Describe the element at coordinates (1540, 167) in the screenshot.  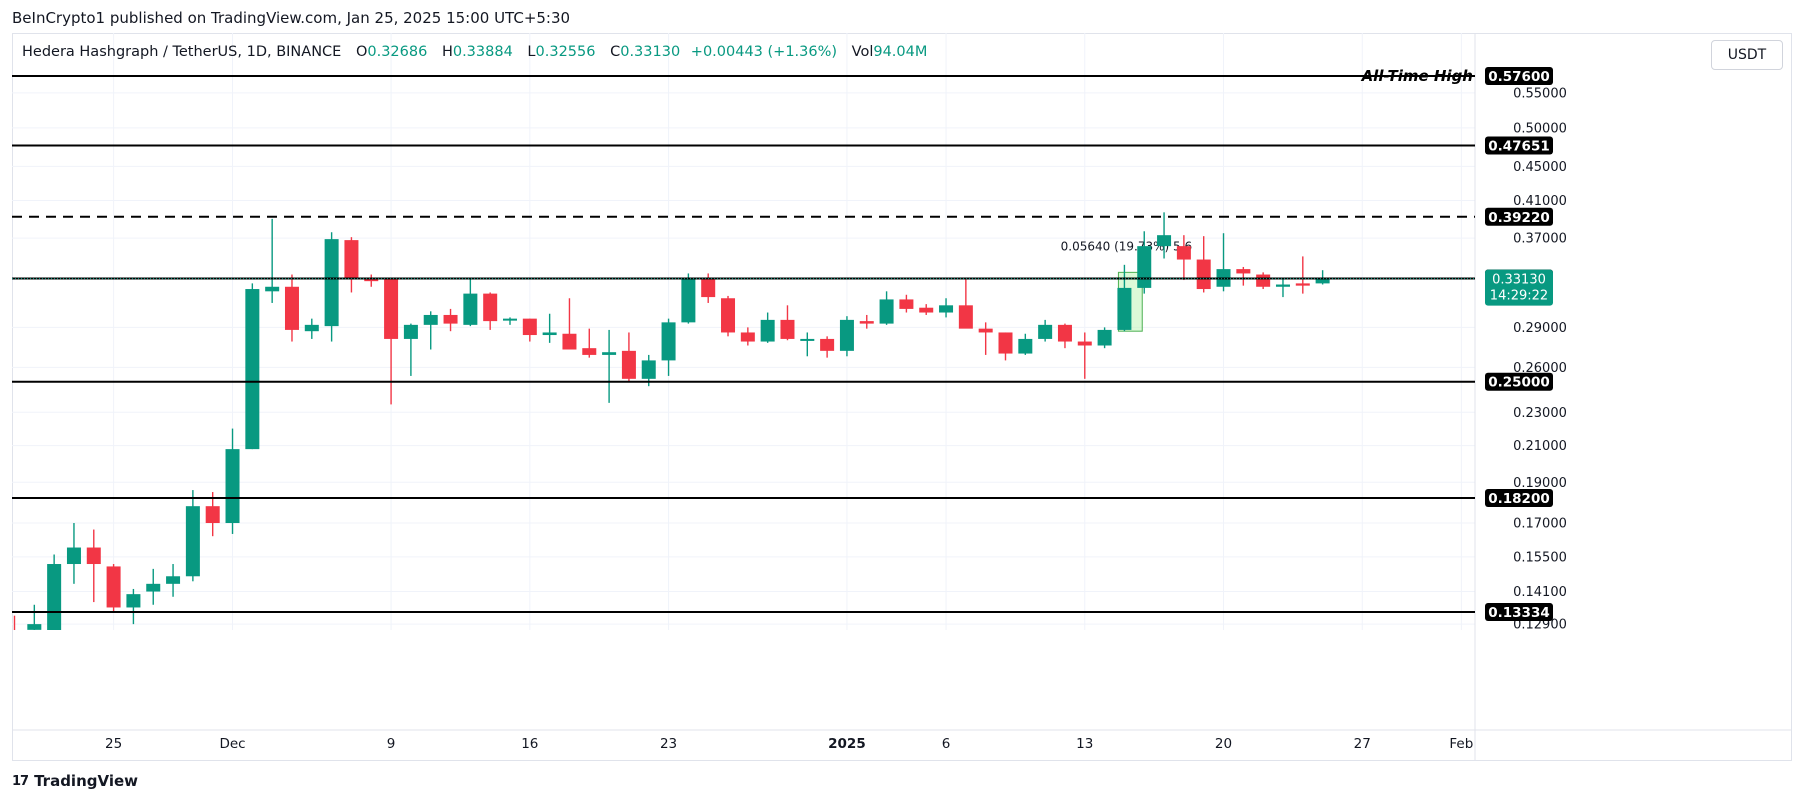
I see `y-tick-label: 0.45000` at that location.